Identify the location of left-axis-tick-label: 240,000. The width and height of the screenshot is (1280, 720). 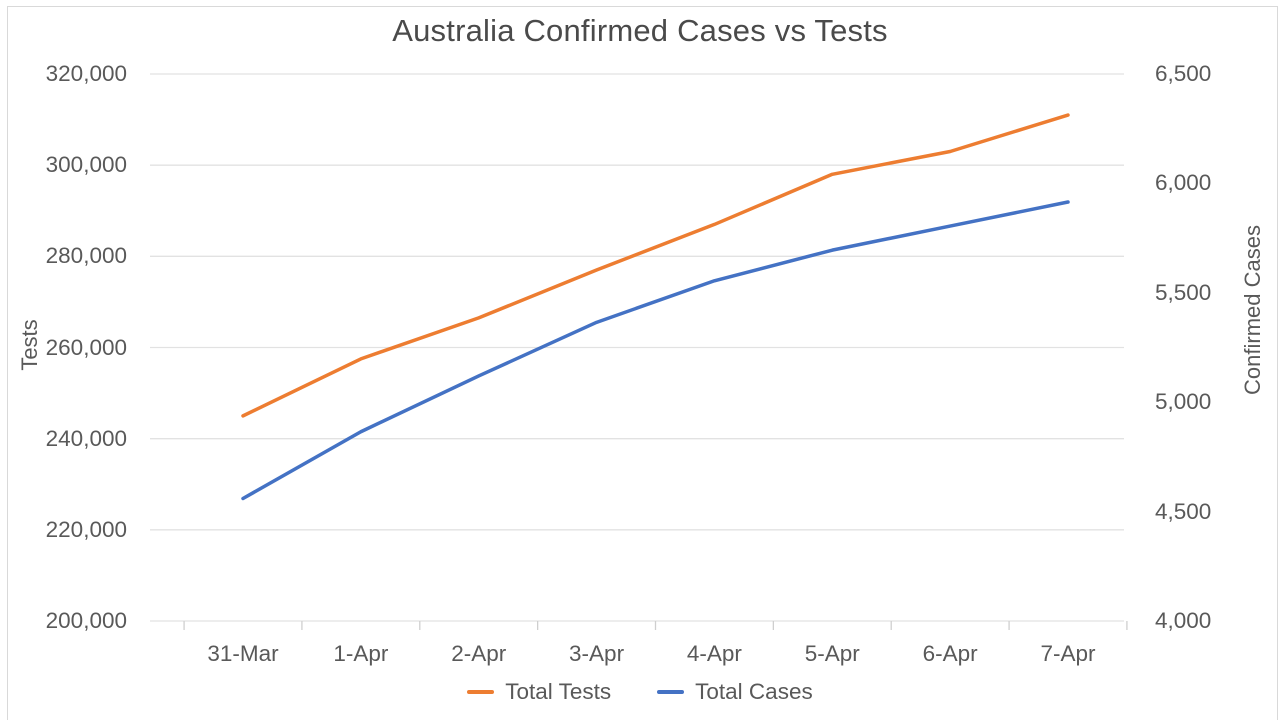
(86, 438).